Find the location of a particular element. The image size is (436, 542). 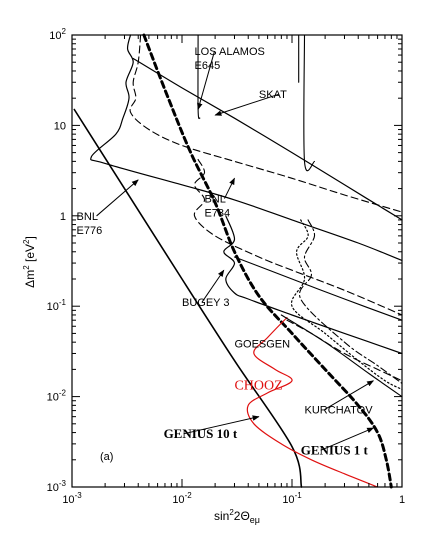

annotation-arrow-skat is located at coordinates (247, 104).